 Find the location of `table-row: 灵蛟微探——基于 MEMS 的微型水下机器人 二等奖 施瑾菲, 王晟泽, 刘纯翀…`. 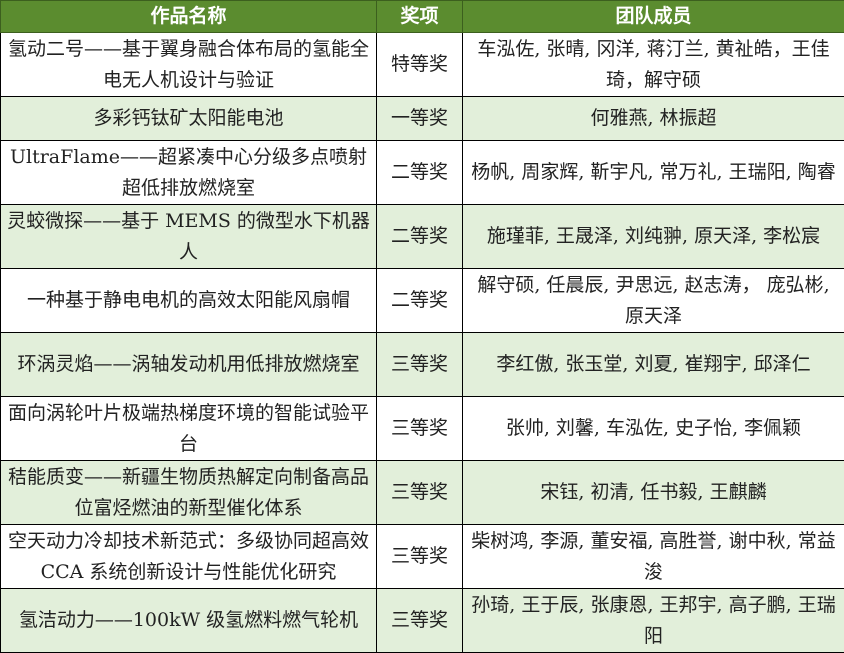

table-row: 灵蛟微探——基于 MEMS 的微型水下机器人 二等奖 施瑾菲, 王晟泽, 刘纯翀… is located at coordinates (422, 237).